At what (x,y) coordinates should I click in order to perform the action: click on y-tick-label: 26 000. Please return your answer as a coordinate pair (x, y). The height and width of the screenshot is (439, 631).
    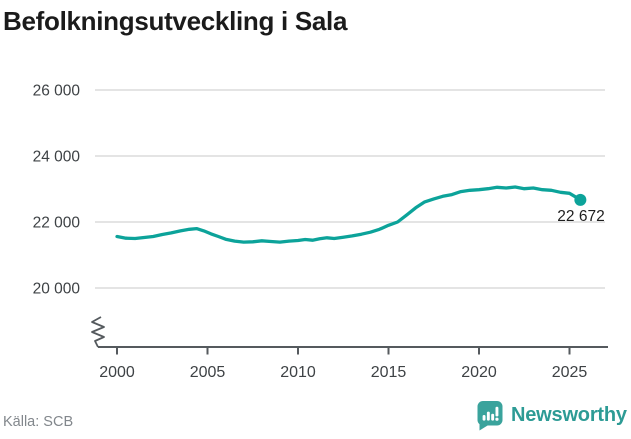
    Looking at the image, I should click on (57, 91).